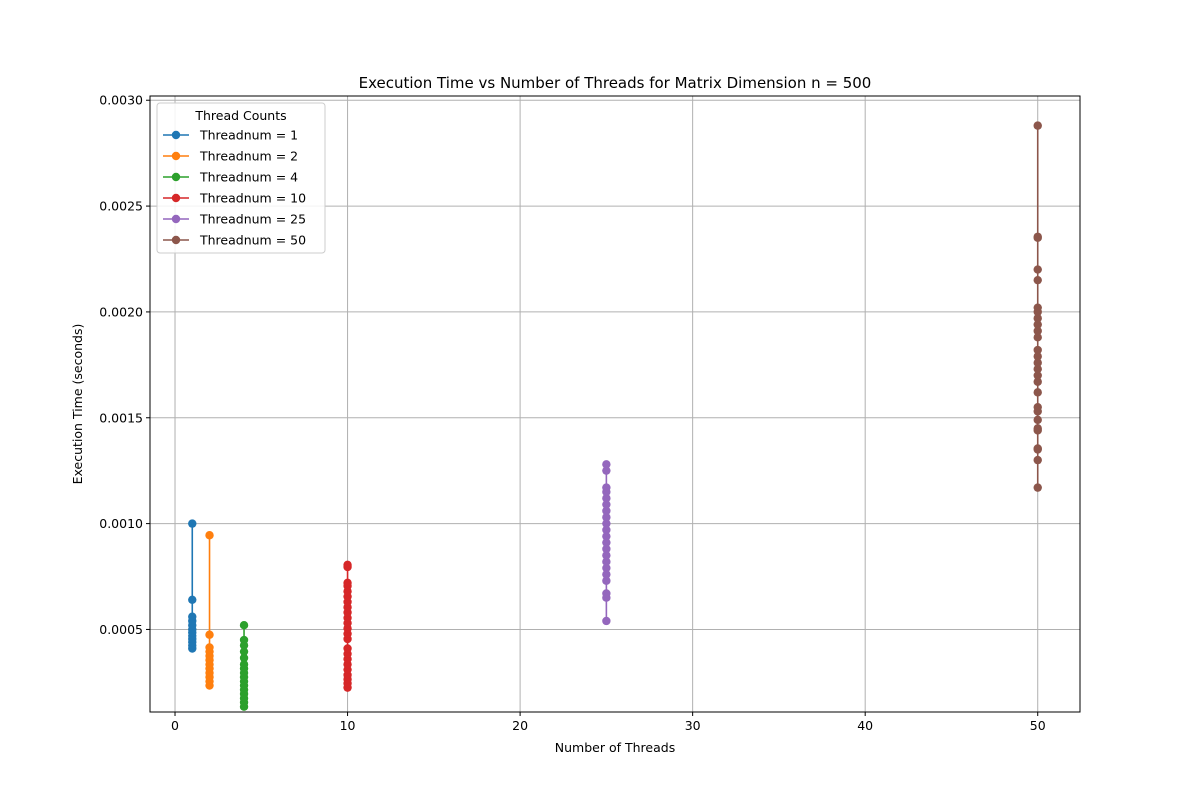 The height and width of the screenshot is (800, 1200). I want to click on series-4-threads, so click(244, 666).